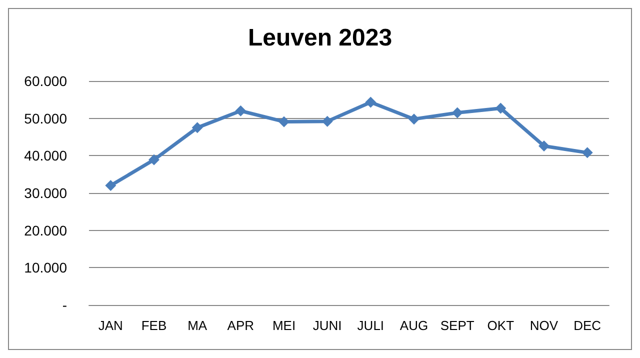 This screenshot has height=358, width=640. I want to click on x-tick-label: APR, so click(240, 325).